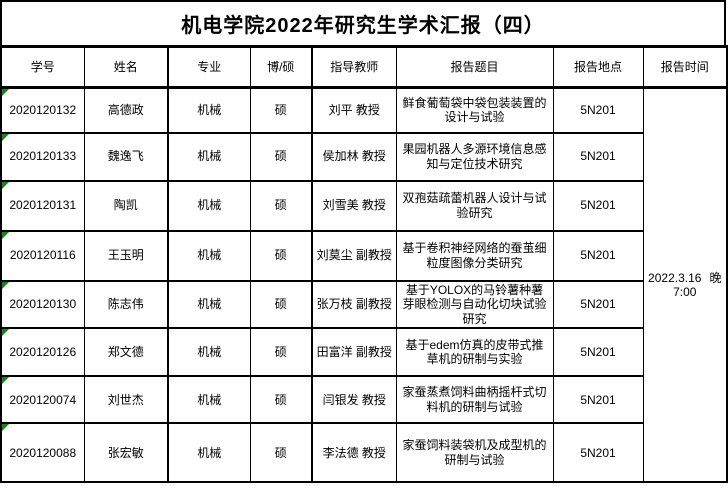 Image resolution: width=728 pixels, height=486 pixels. I want to click on topic-text: 果园机器人多源环境信息感知与定位技术研究, so click(474, 156).